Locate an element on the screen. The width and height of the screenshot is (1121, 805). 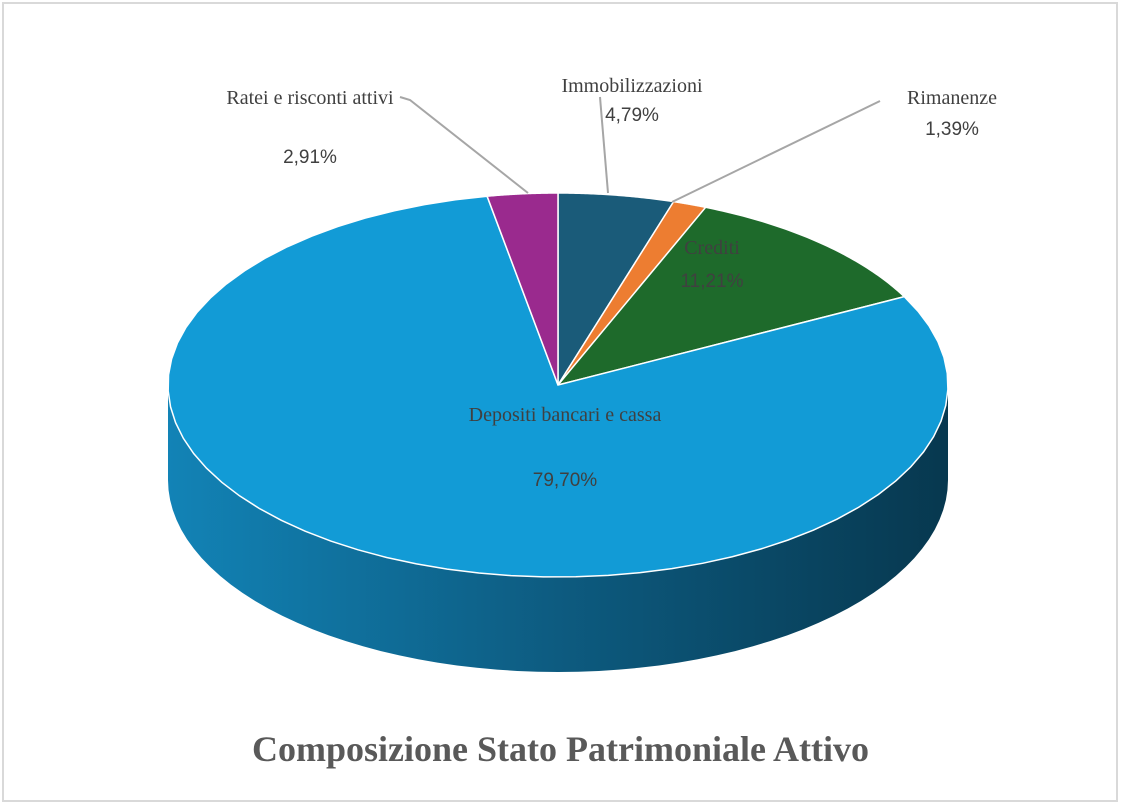
slice-label: Depositi bancari e cassa is located at coordinates (565, 415).